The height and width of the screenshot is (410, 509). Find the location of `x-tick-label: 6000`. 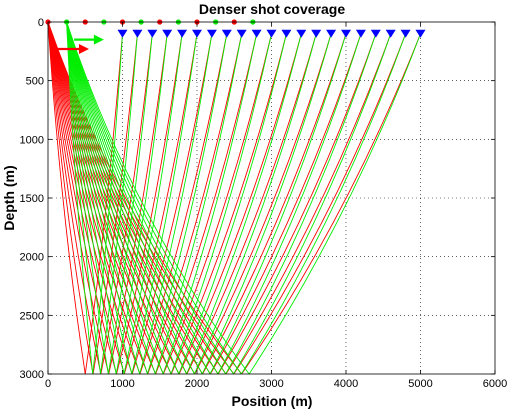

x-tick-label: 6000 is located at coordinates (495, 384).